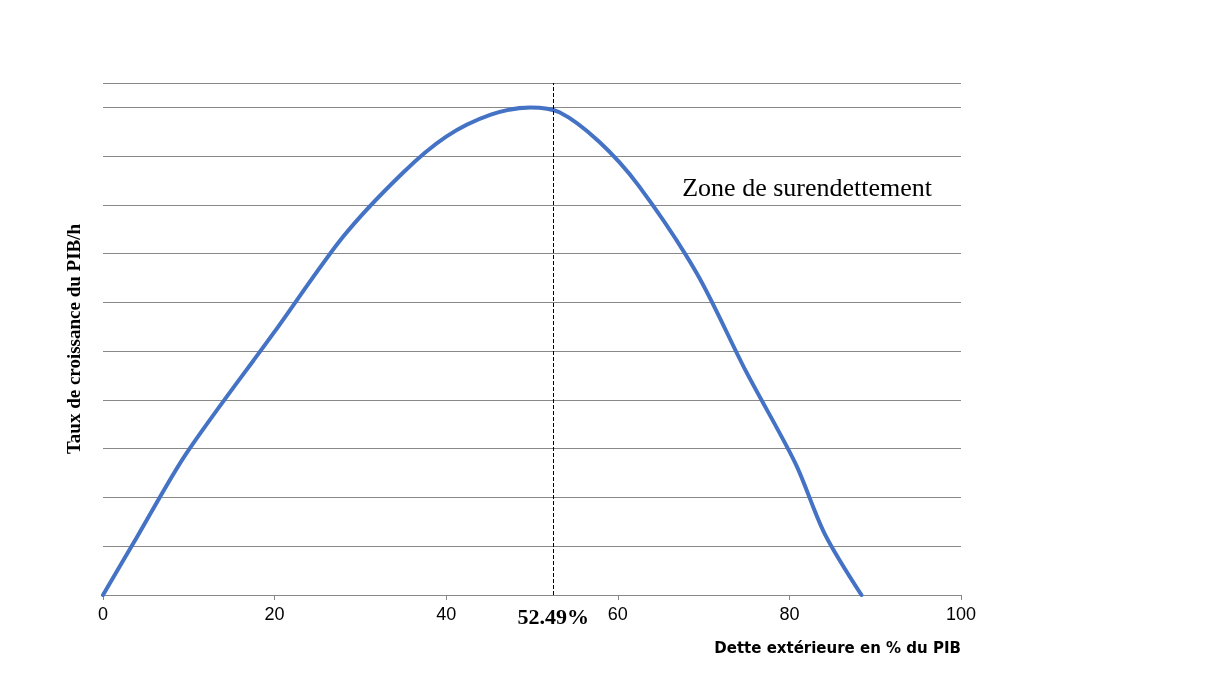  I want to click on annotation: Zone de surendettement, so click(807, 187).